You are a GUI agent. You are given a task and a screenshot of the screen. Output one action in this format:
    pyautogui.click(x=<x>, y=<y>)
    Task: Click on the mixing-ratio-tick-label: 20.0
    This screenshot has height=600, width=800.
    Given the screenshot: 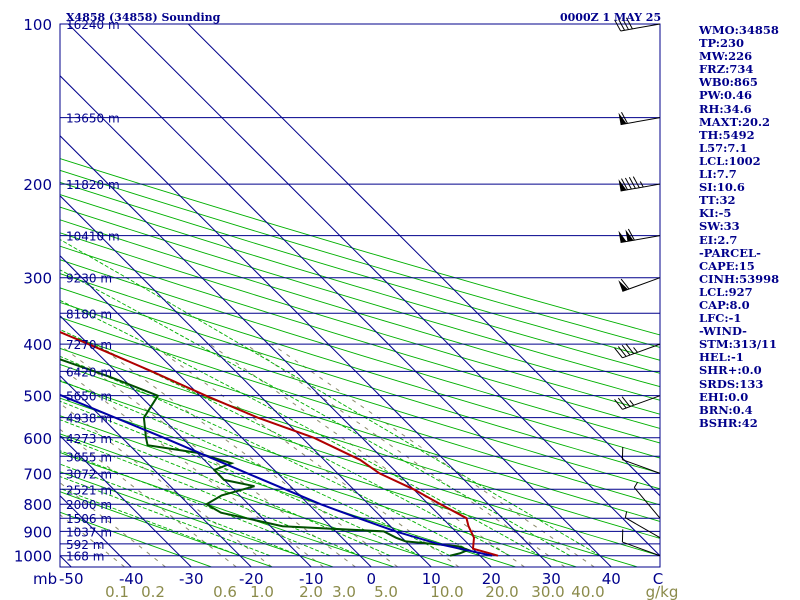 What is the action you would take?
    pyautogui.click(x=501, y=591)
    